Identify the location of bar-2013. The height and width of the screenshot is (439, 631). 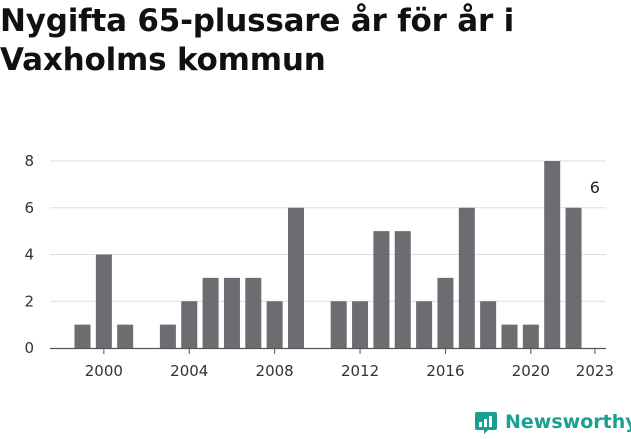
(381, 289).